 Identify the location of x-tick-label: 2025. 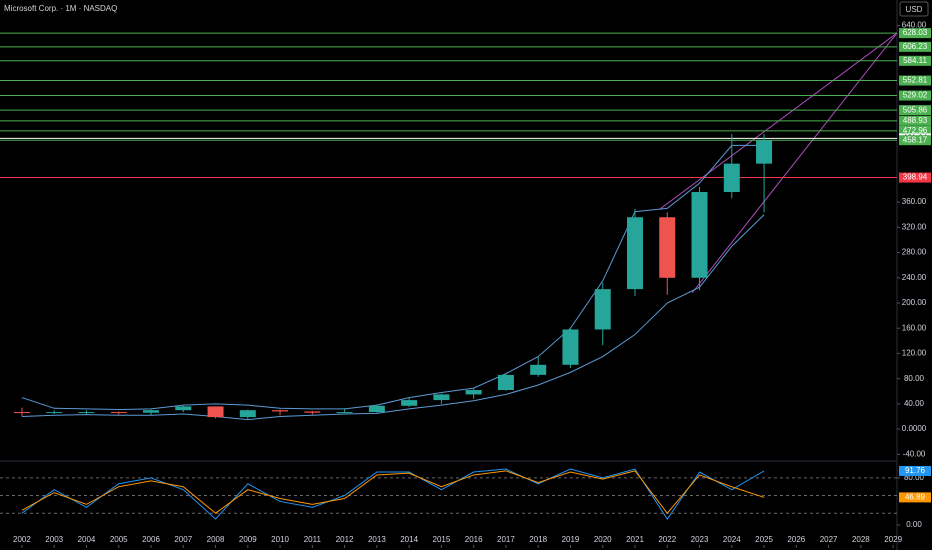
(764, 539).